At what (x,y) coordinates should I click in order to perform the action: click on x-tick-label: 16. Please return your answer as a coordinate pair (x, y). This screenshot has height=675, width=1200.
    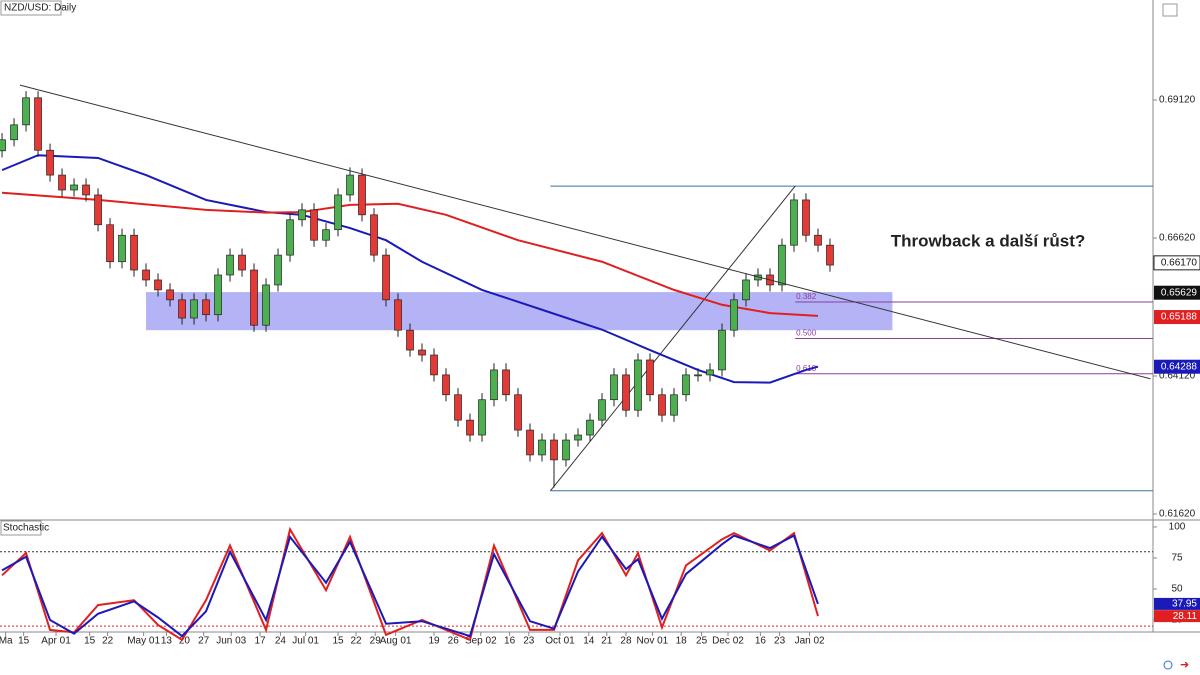
    Looking at the image, I should click on (510, 641).